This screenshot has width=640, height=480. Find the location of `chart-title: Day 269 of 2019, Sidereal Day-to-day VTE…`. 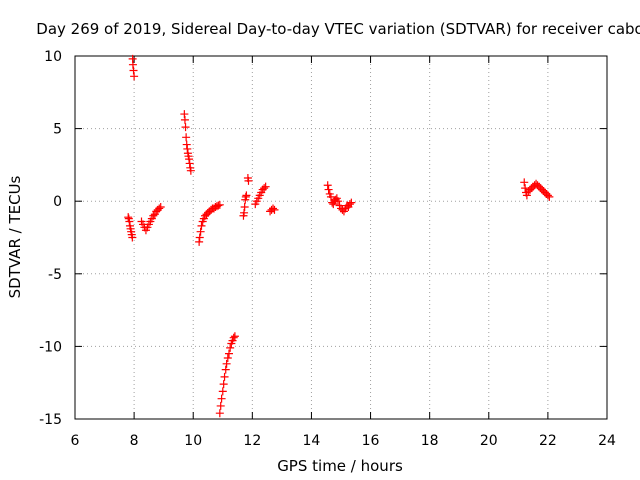

chart-title: Day 269 of 2019, Sidereal Day-to-day VTE… is located at coordinates (338, 29).